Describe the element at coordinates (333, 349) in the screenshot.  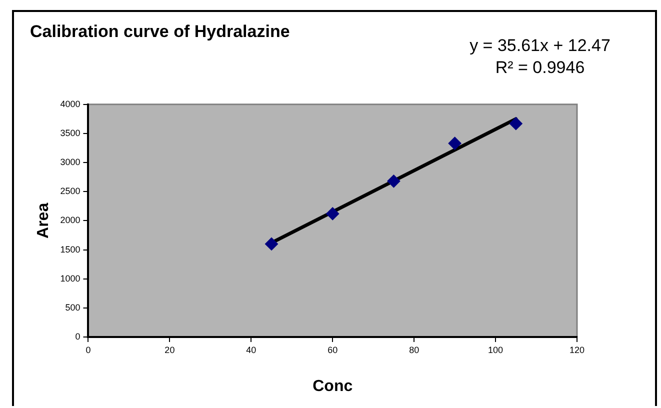
I see `x-tick-label: 60` at that location.